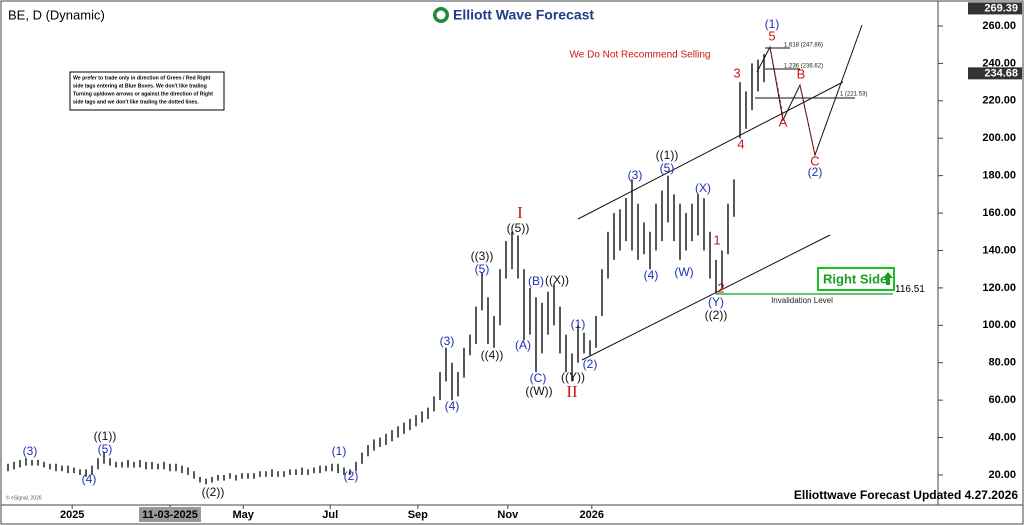 This screenshot has width=1024, height=525. Describe the element at coordinates (1002, 475) in the screenshot. I see `y-tick-label: 20.00` at that location.